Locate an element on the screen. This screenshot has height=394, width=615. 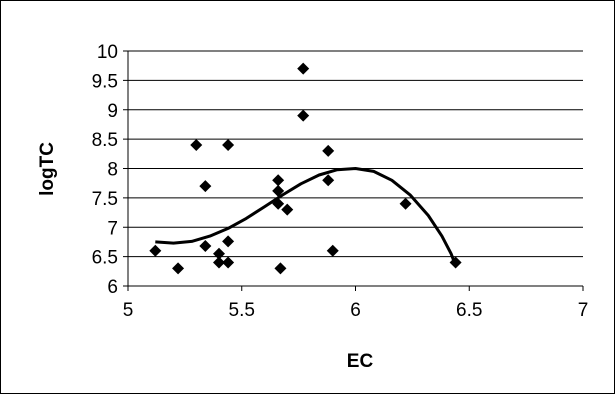
y-tick-label: 9 is located at coordinates (112, 111).